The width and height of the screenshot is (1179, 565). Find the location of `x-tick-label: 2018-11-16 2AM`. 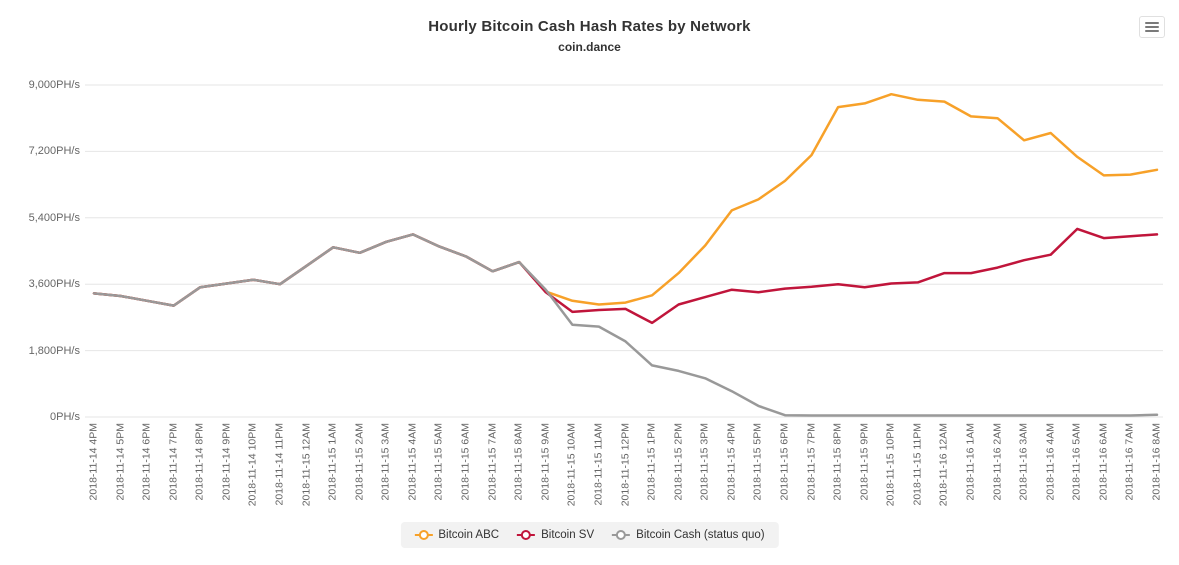

x-tick-label: 2018-11-16 2AM is located at coordinates (997, 462).